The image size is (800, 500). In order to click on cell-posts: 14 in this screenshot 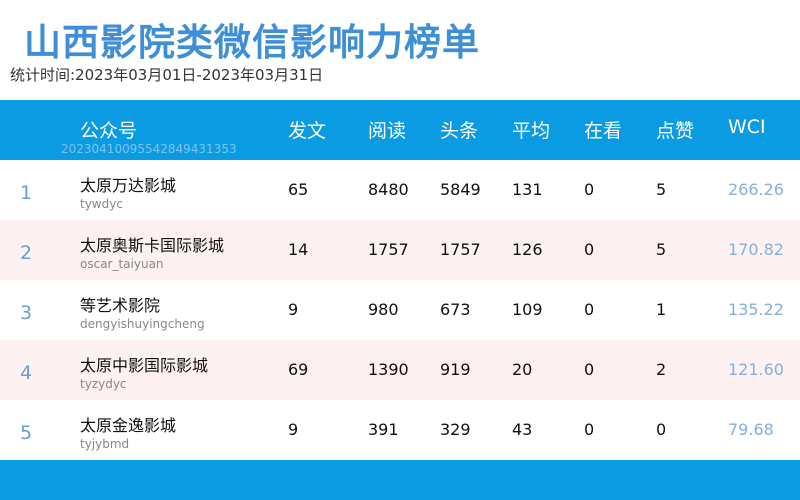, I will do `click(298, 249)`.